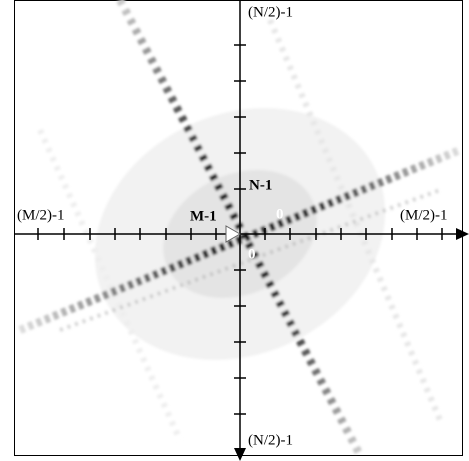  Describe the element at coordinates (270, 440) in the screenshot. I see `bottom-label: (N/2)-1` at that location.